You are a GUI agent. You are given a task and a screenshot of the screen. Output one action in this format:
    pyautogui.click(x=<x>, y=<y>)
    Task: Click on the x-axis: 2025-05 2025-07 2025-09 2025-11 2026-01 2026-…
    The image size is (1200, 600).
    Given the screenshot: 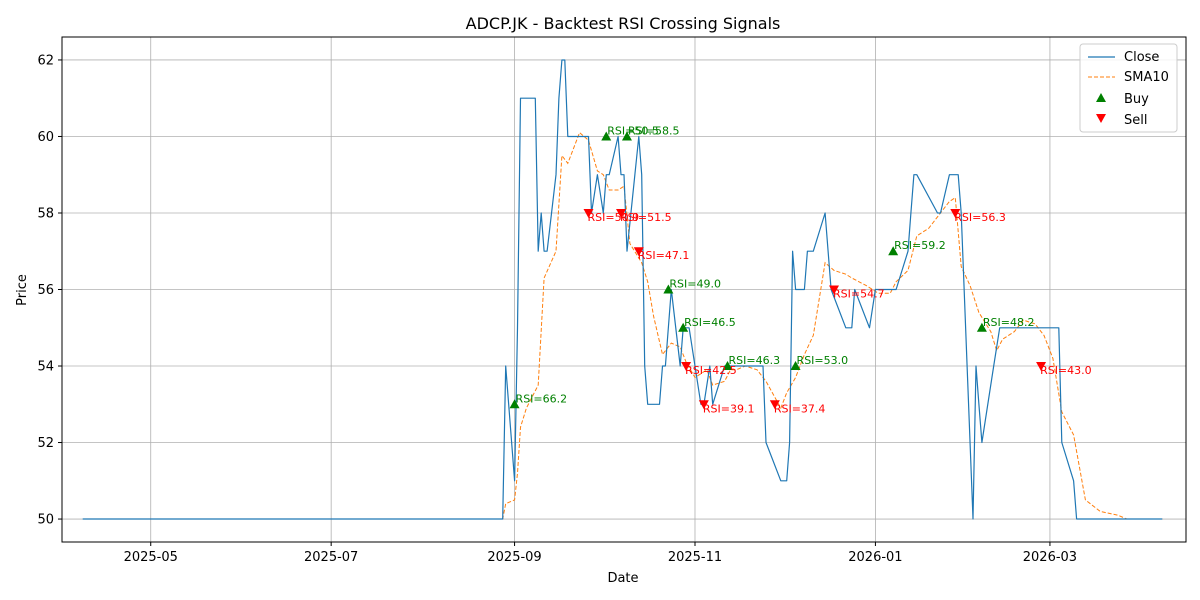 What is the action you would take?
    pyautogui.click(x=600, y=553)
    